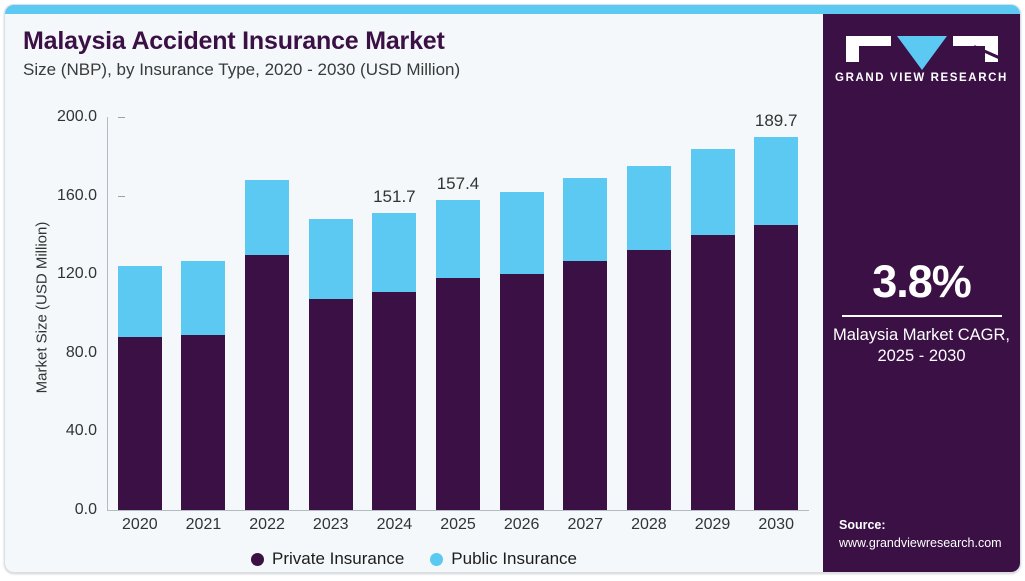 Image resolution: width=1025 pixels, height=581 pixels. Describe the element at coordinates (712, 524) in the screenshot. I see `x-axis-tick-label: 2029` at that location.